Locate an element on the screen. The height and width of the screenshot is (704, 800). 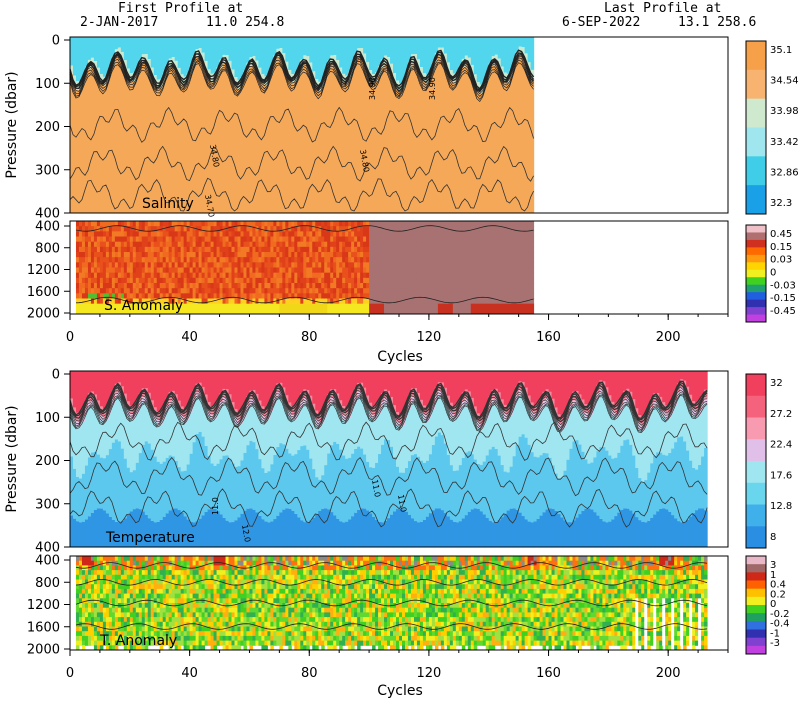
s-anomaly-colorbar: 0.450.150.030-0.03-0.15-0.45 is located at coordinates (771, 274).